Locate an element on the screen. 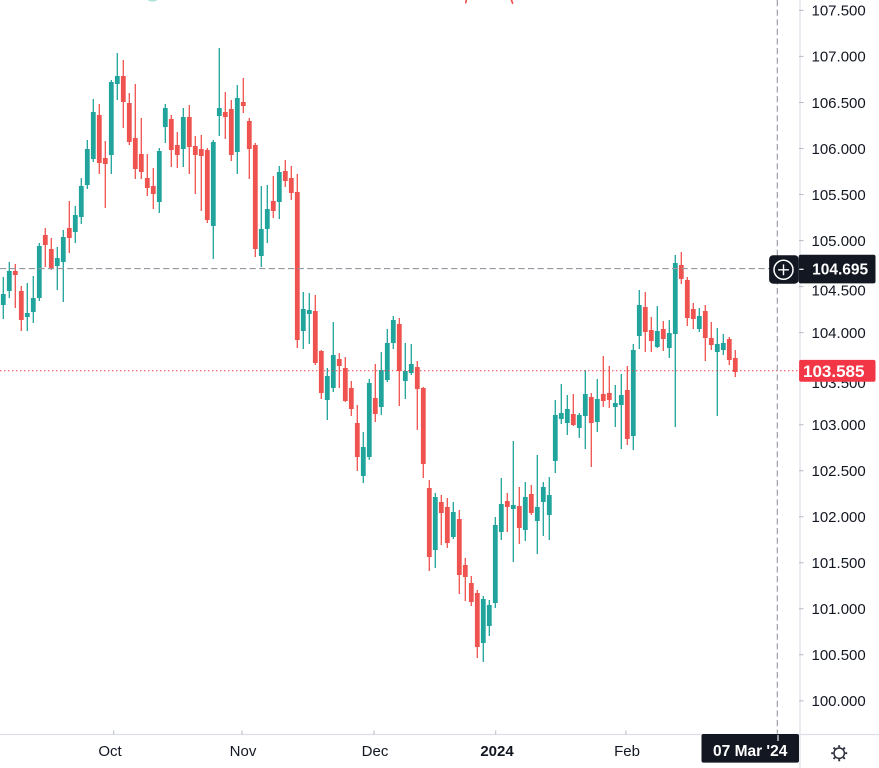 The width and height of the screenshot is (879, 768). svg-text: 2024 is located at coordinates (497, 751).